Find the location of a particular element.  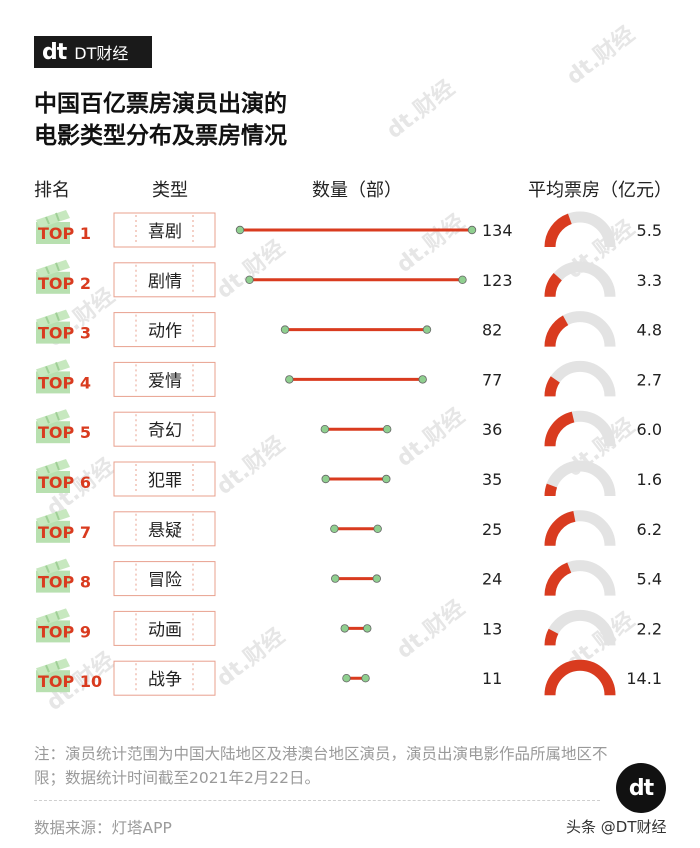

footer-logo-icon: dt is located at coordinates (641, 788).